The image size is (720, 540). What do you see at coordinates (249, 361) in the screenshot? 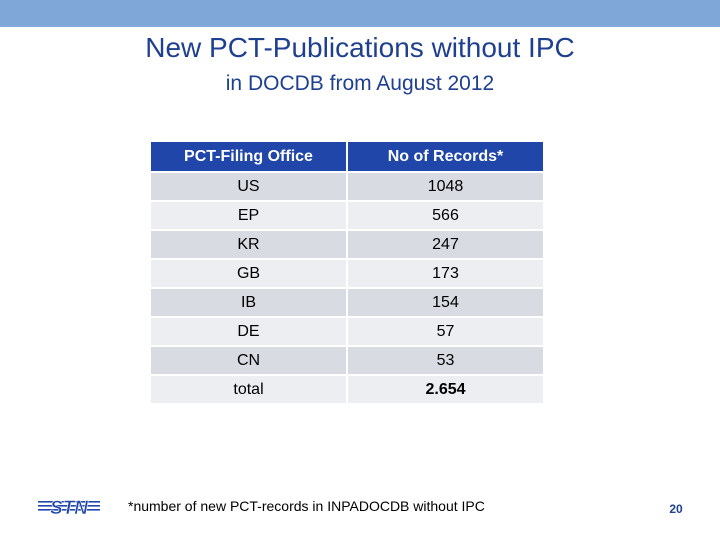
I see `office-cell: CN` at bounding box center [249, 361].